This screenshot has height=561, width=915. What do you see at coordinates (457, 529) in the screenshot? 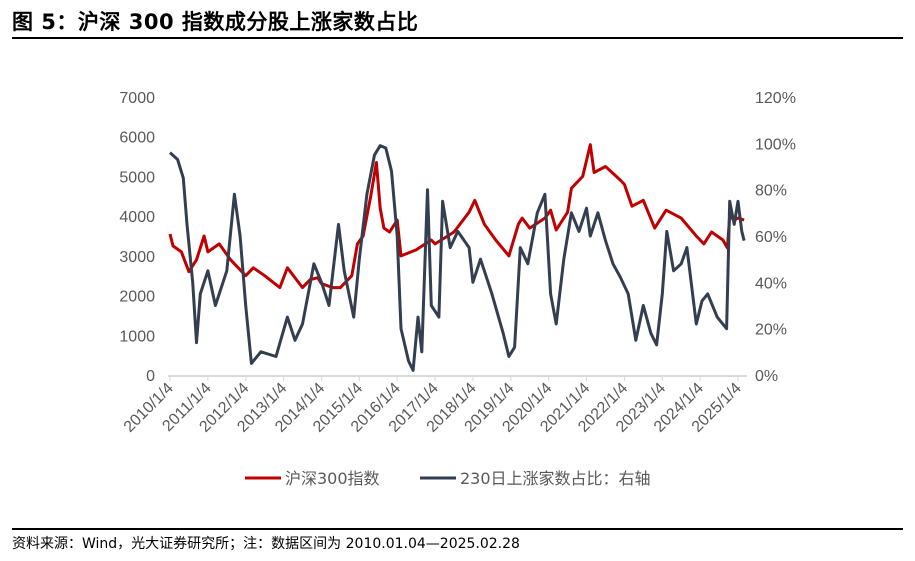
I see `footer-divider` at bounding box center [457, 529].